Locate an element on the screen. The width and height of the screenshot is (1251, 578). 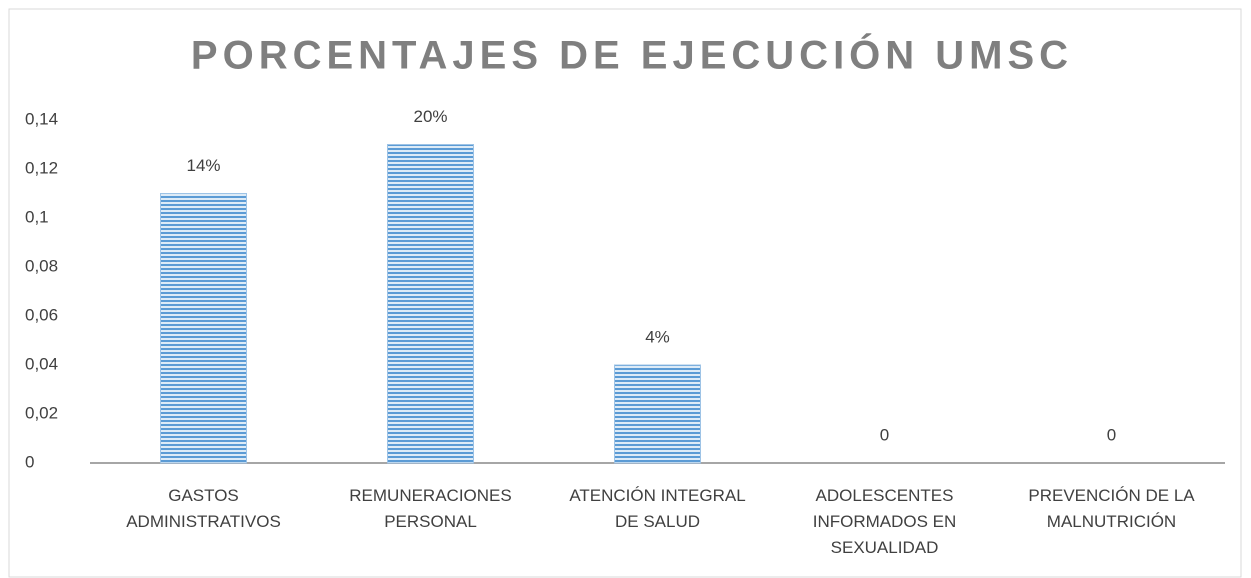
data-label: 14% is located at coordinates (203, 165).